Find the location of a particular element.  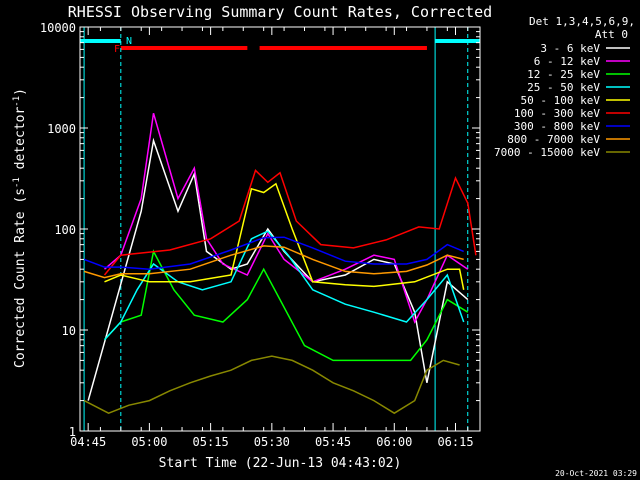

legend-label-2: 12 - 25 keV is located at coordinates (563, 74).